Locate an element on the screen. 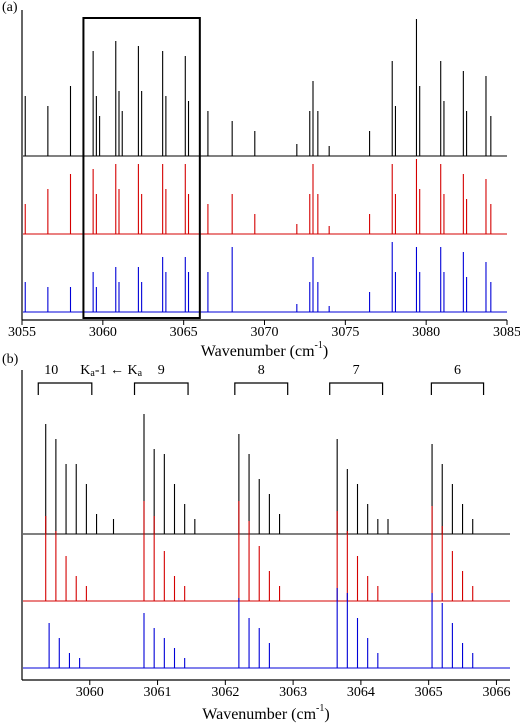  bracket-label: 7 is located at coordinates (356, 370).